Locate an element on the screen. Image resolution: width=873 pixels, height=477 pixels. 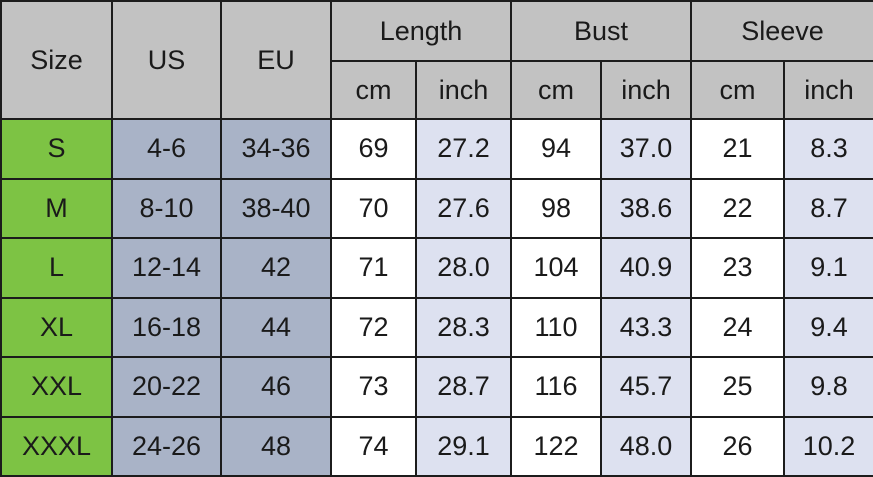
bust-inch-cell: 38.6 is located at coordinates (646, 208).